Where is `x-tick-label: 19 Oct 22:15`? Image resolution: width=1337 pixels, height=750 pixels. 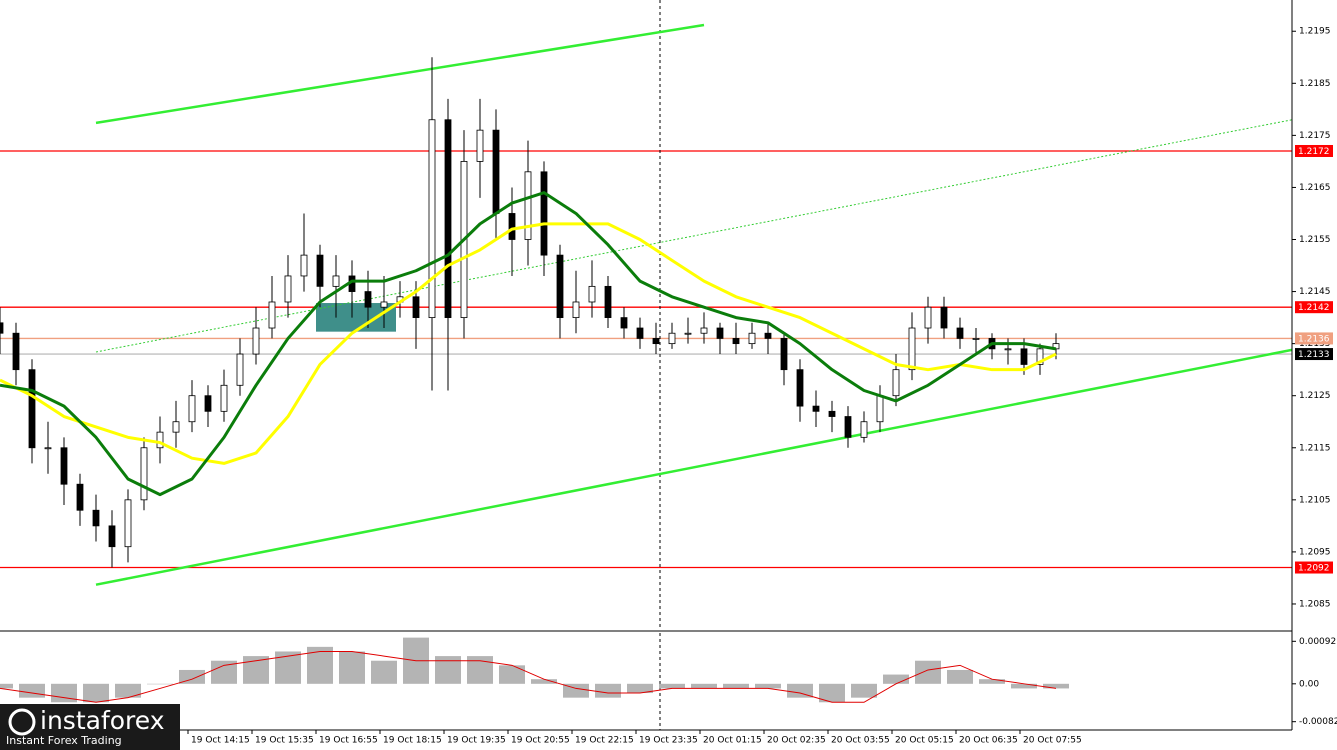 x-tick-label: 19 Oct 22:15 is located at coordinates (604, 741).